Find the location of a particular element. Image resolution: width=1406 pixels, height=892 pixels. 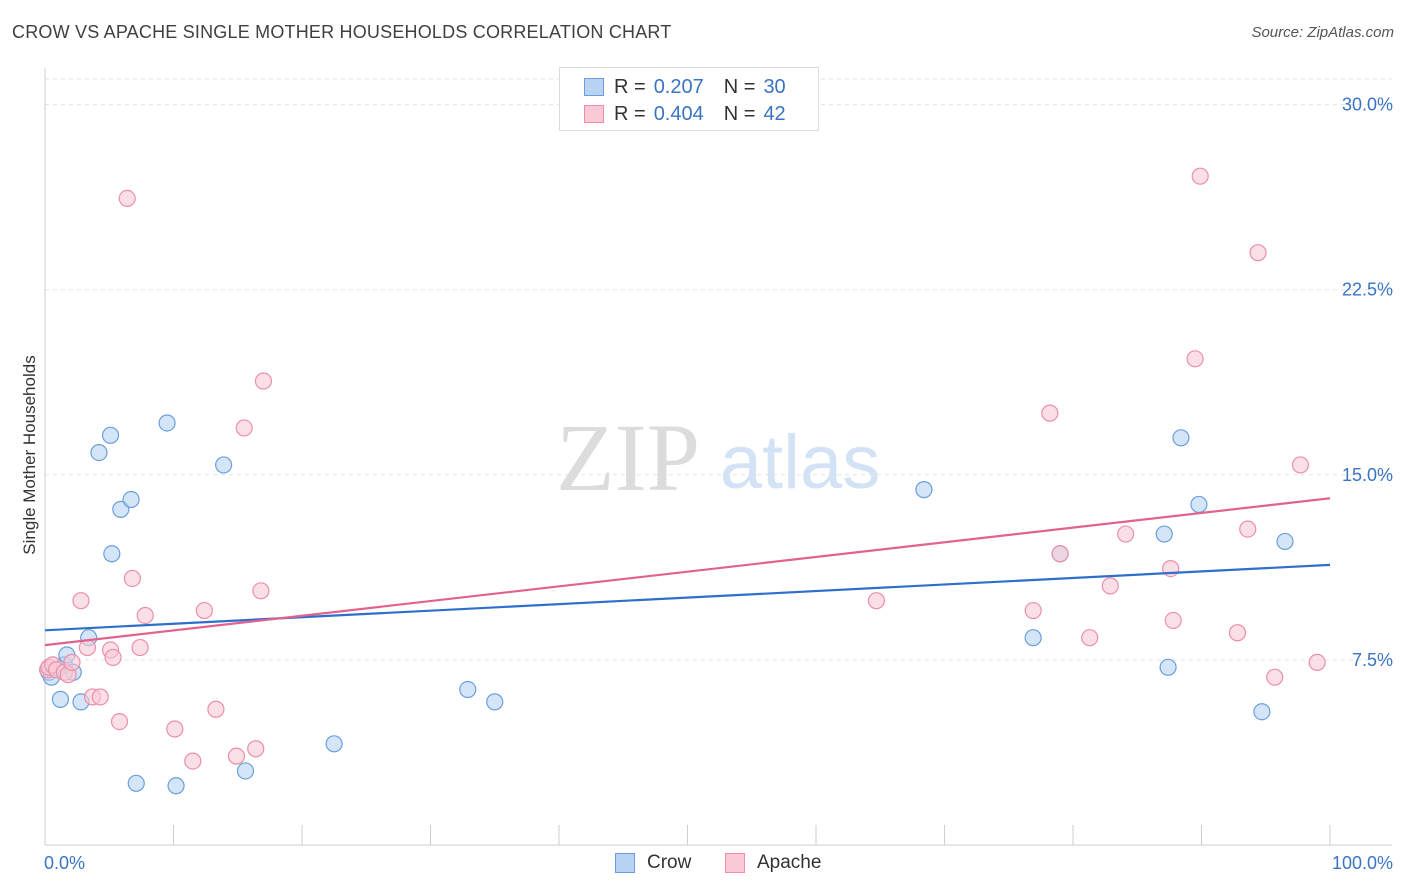

correlation-legend: R = 0.207 N = 30 R = 0.404 N = 42 is located at coordinates (689, 99).